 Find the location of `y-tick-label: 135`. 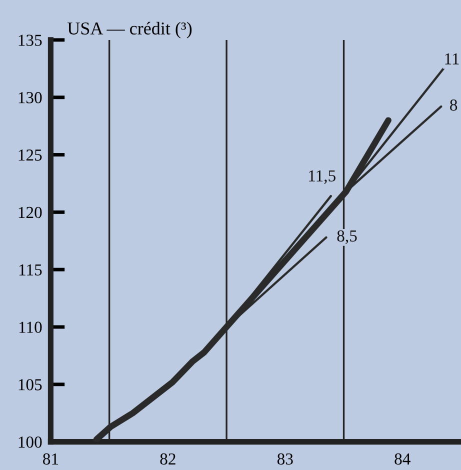

y-tick-label: 135 is located at coordinates (30, 40).